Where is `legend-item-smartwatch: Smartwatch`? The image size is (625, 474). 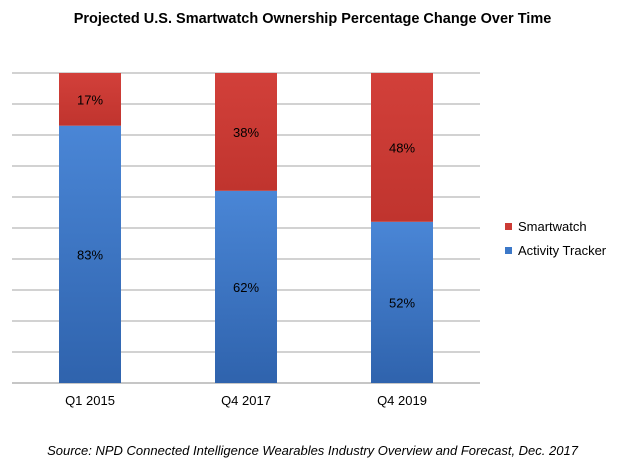
legend-item-smartwatch: Smartwatch is located at coordinates (555, 226).